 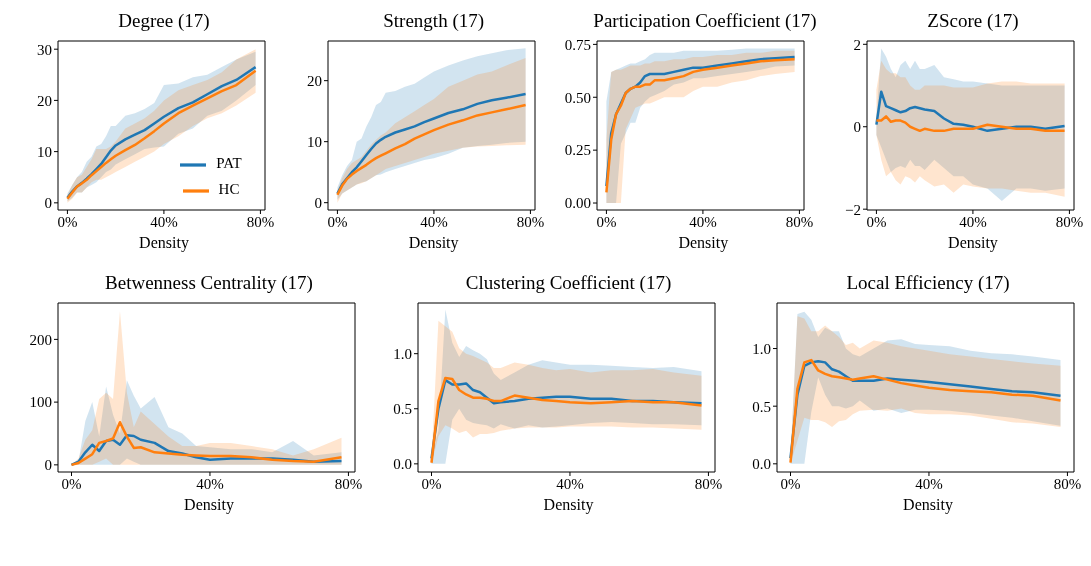 What do you see at coordinates (704, 21) in the screenshot?
I see `chart-title: Participation Coefficient (17)` at bounding box center [704, 21].